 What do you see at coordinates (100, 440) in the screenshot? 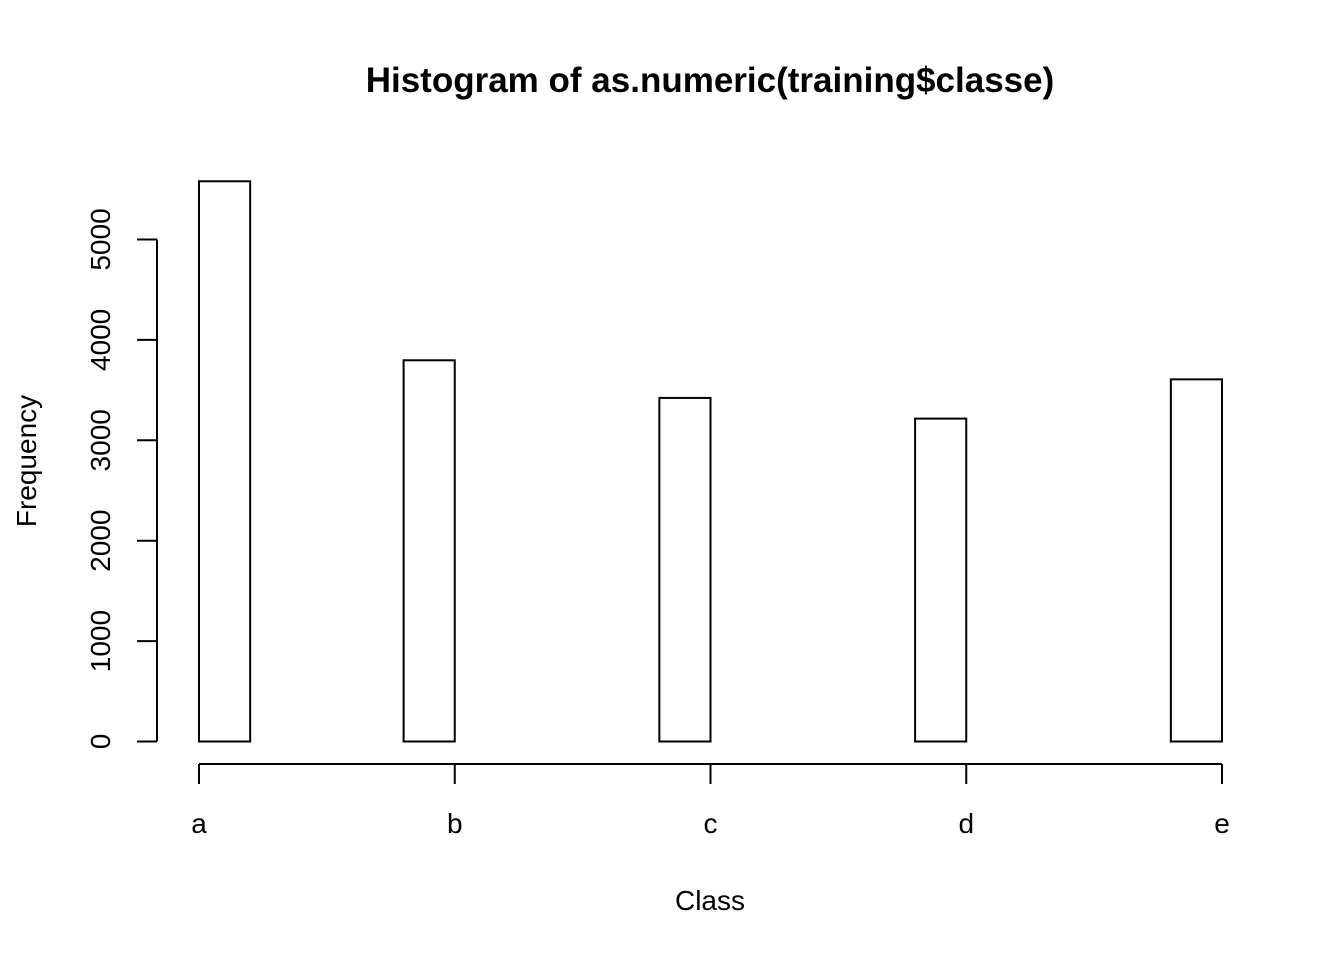
I see `y-tick-label: 3000` at bounding box center [100, 440].